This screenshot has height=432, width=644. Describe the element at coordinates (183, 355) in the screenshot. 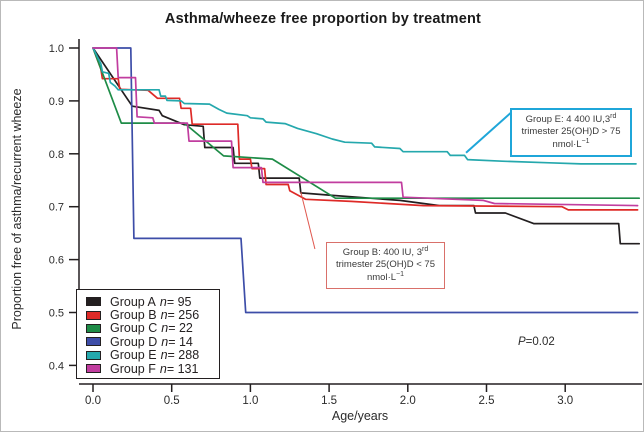

I see `legend-n-value: = 288` at that location.